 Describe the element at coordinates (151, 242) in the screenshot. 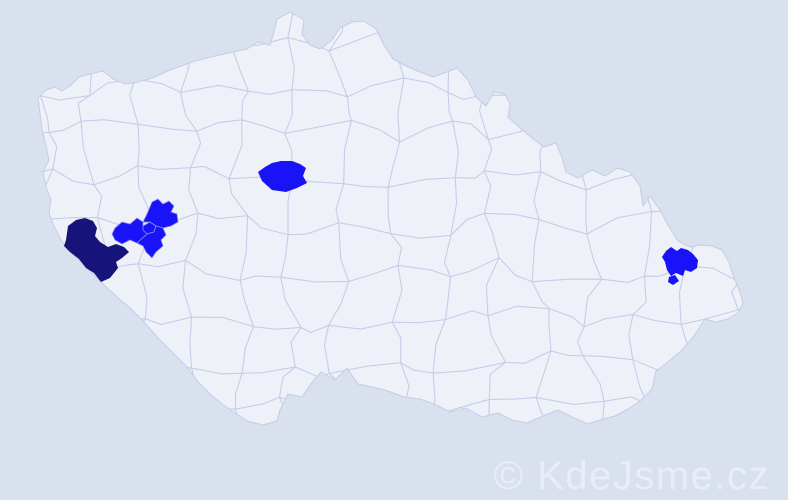

I see `highlighted-district-west-south` at that location.